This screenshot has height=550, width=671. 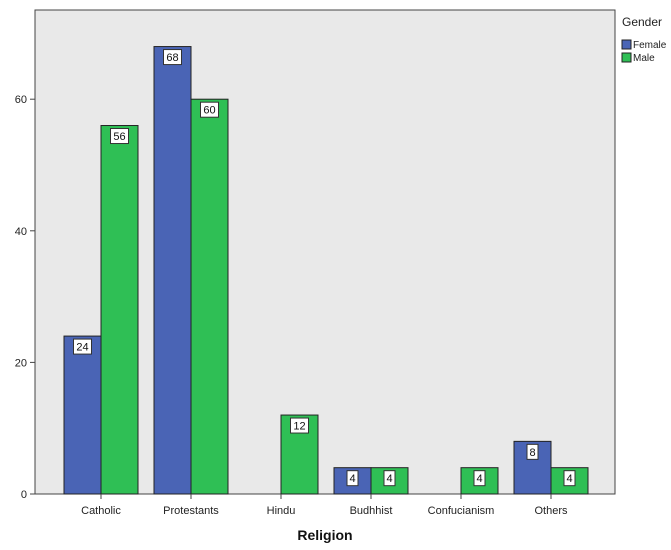 I want to click on x-tick-label: Catholic, so click(x=101, y=511).